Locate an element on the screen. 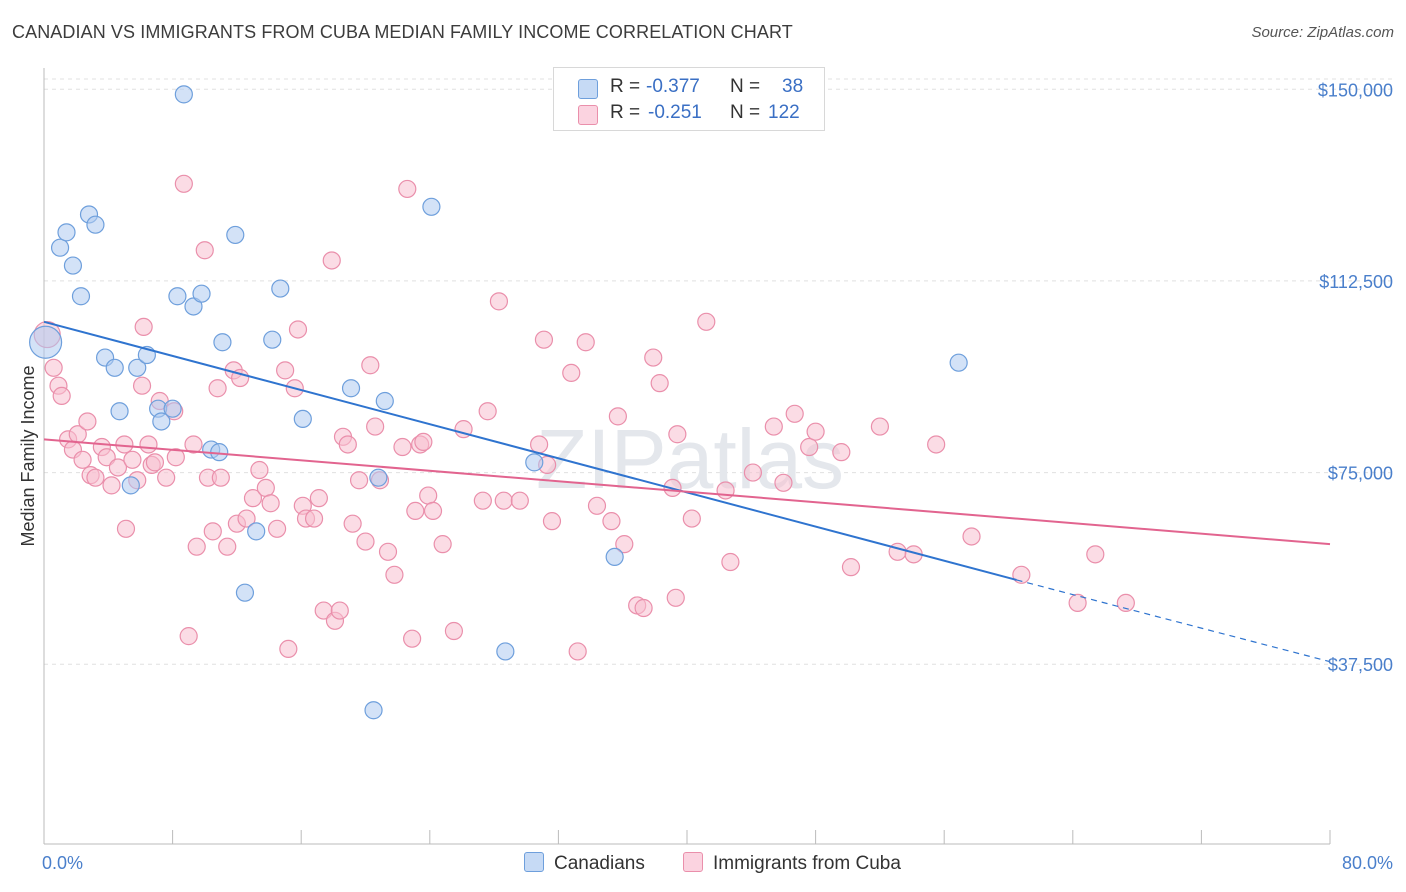 This screenshot has width=1406, height=892. bottom-legend-canadians: Canadians is located at coordinates (584, 863).